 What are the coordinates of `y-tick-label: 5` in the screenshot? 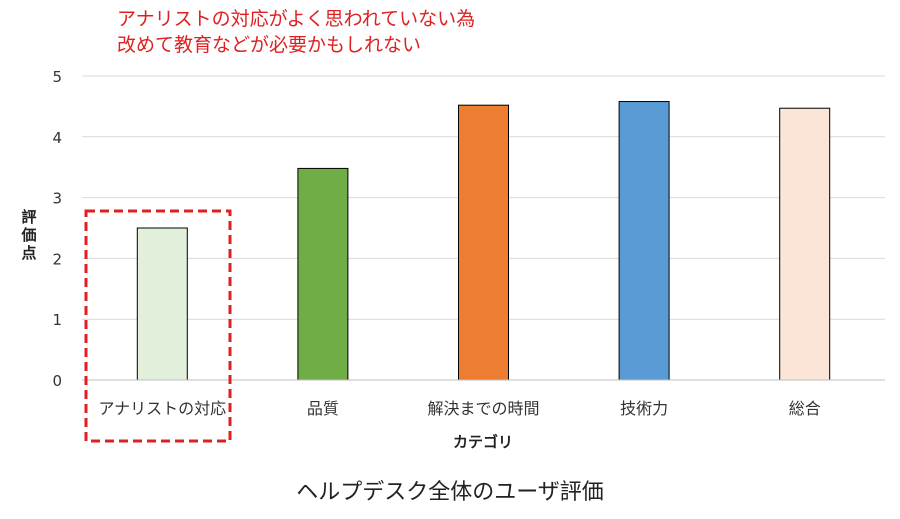 It's located at (57, 77).